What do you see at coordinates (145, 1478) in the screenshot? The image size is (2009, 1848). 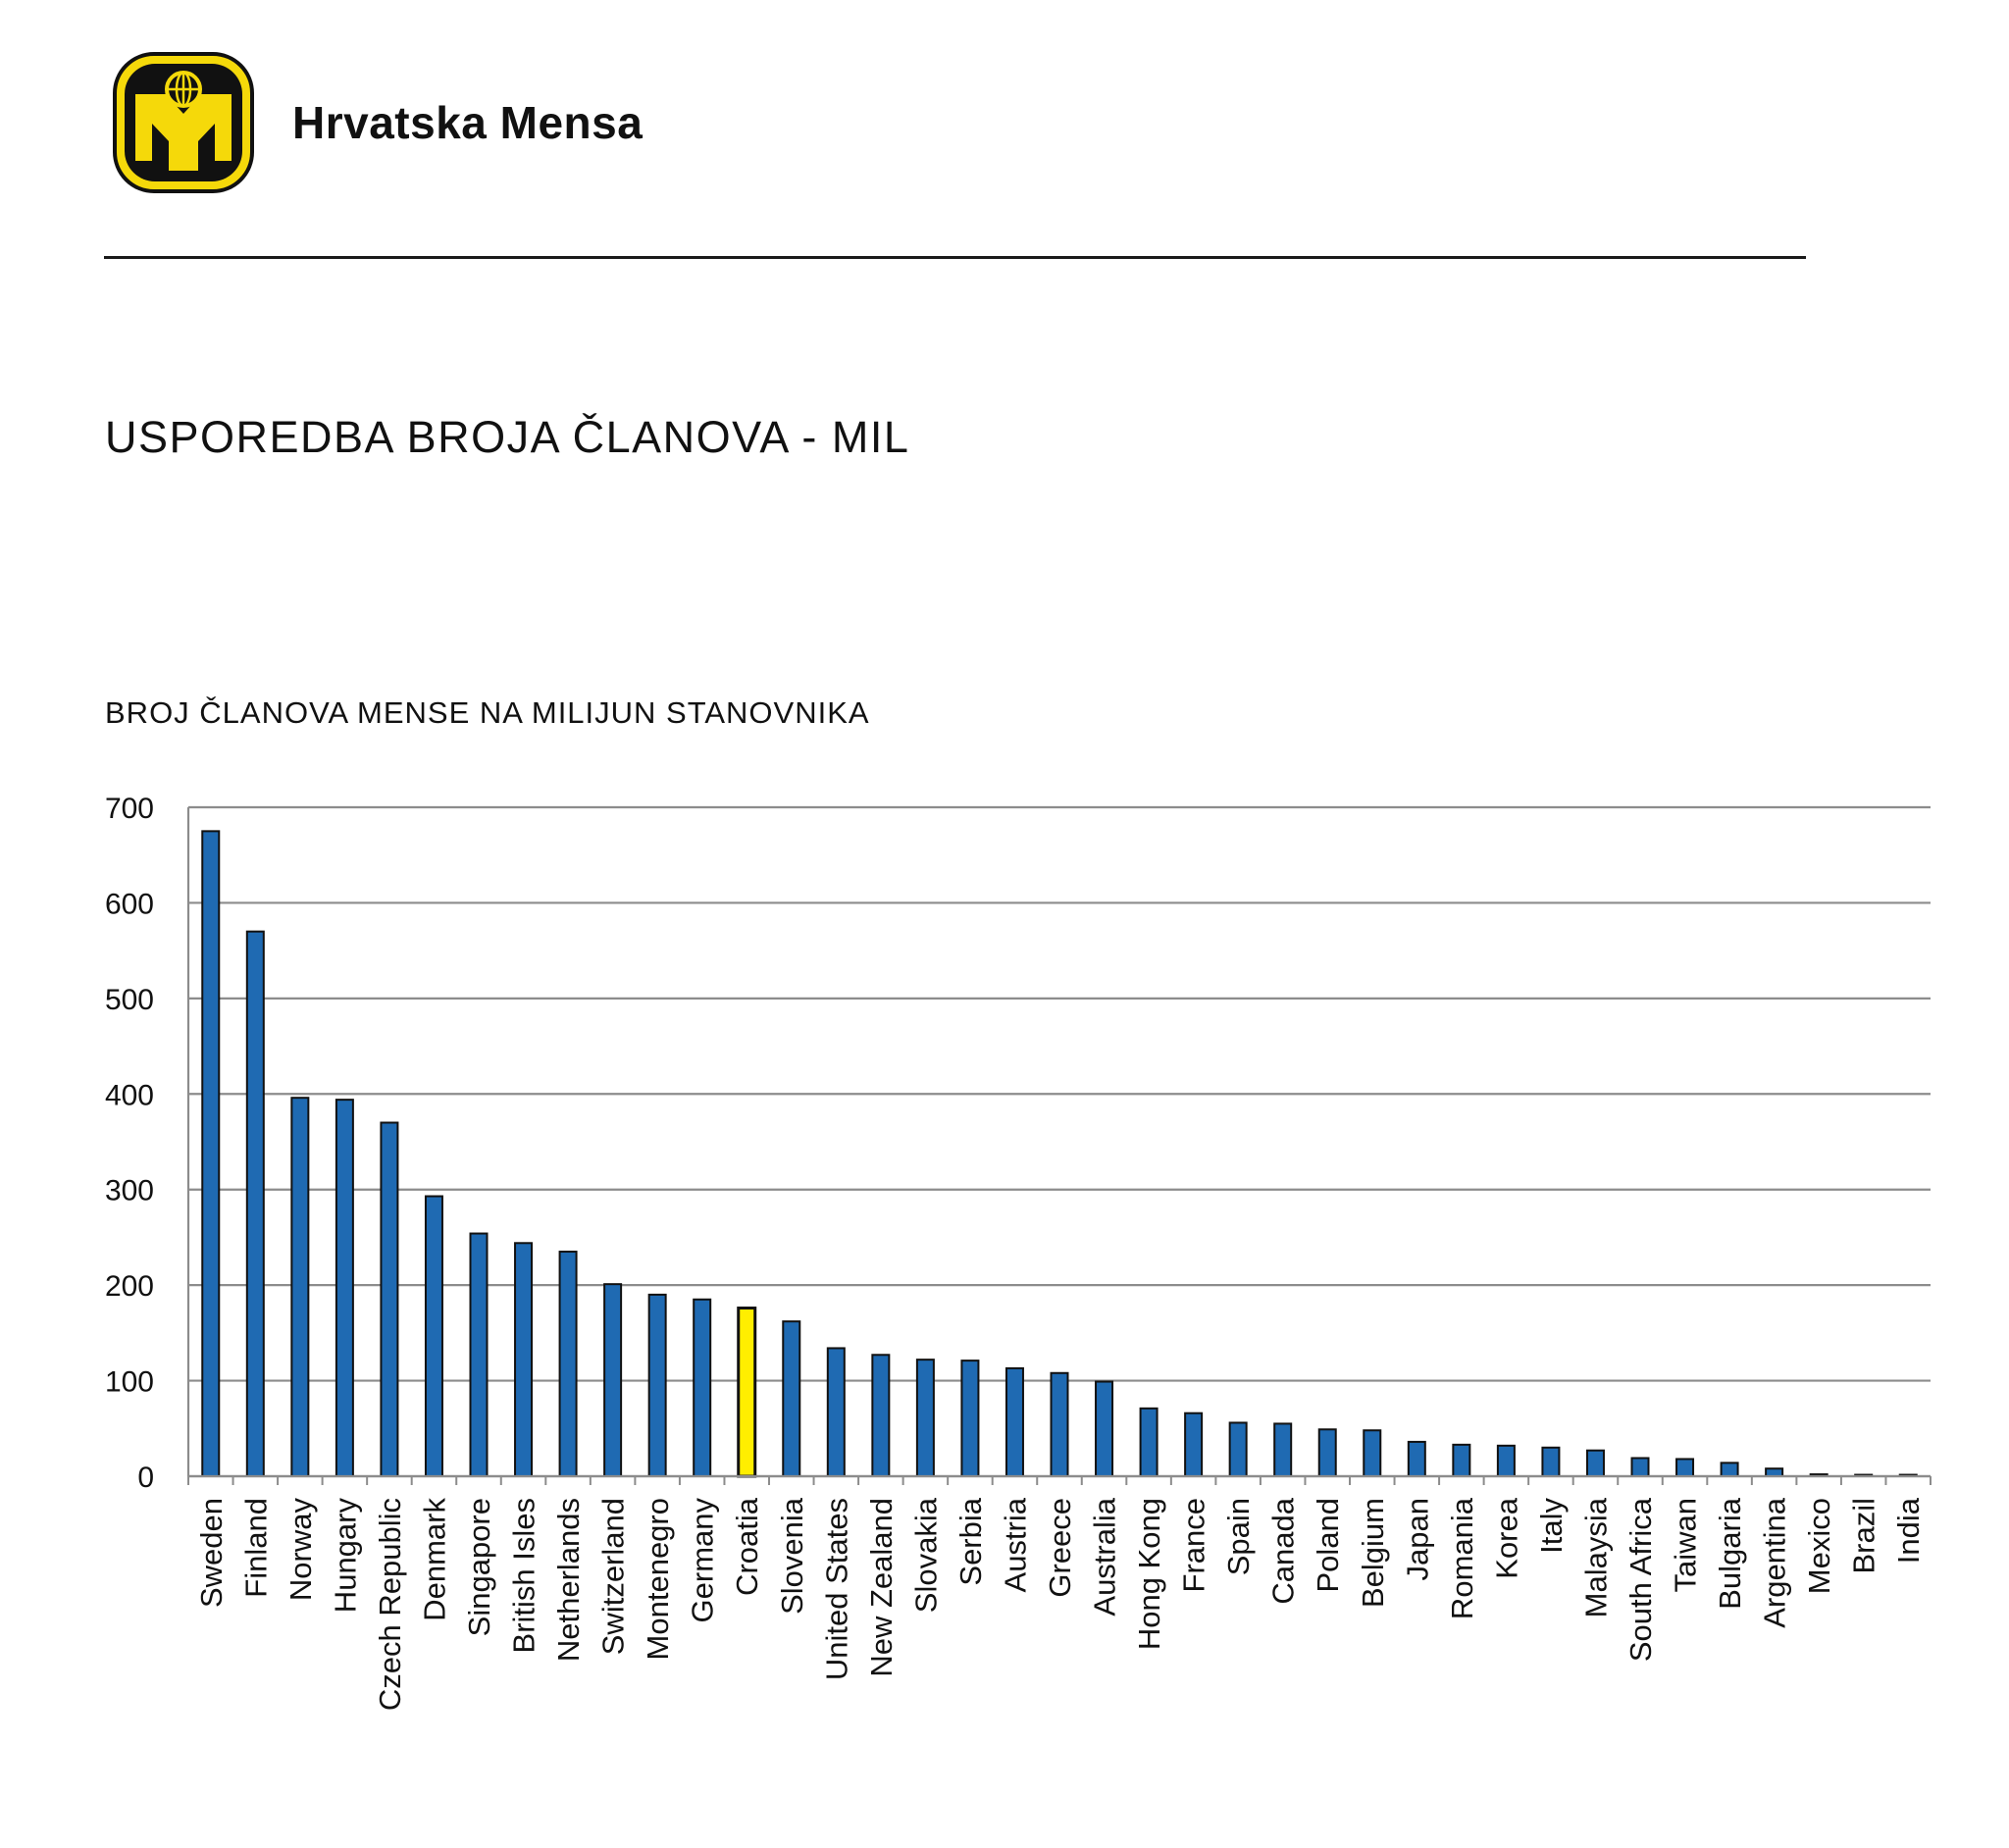 I see `y-tick-label: 0` at bounding box center [145, 1478].